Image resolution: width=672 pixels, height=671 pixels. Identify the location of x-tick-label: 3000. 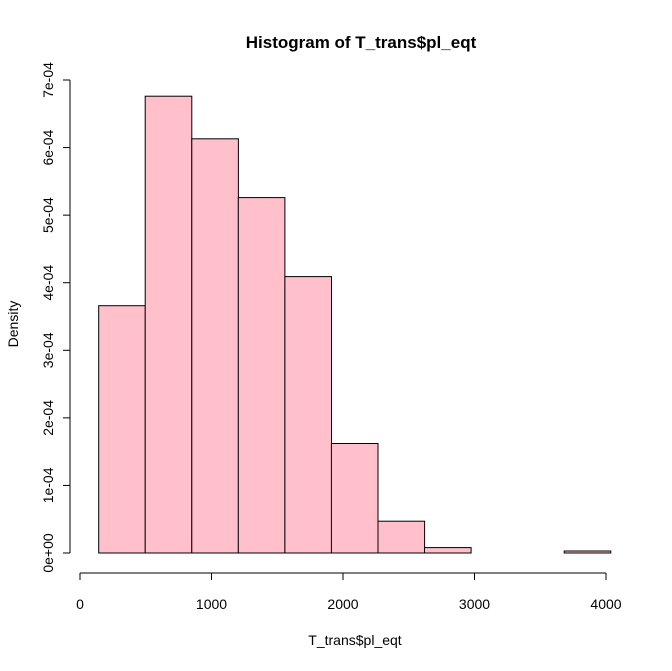
(474, 604).